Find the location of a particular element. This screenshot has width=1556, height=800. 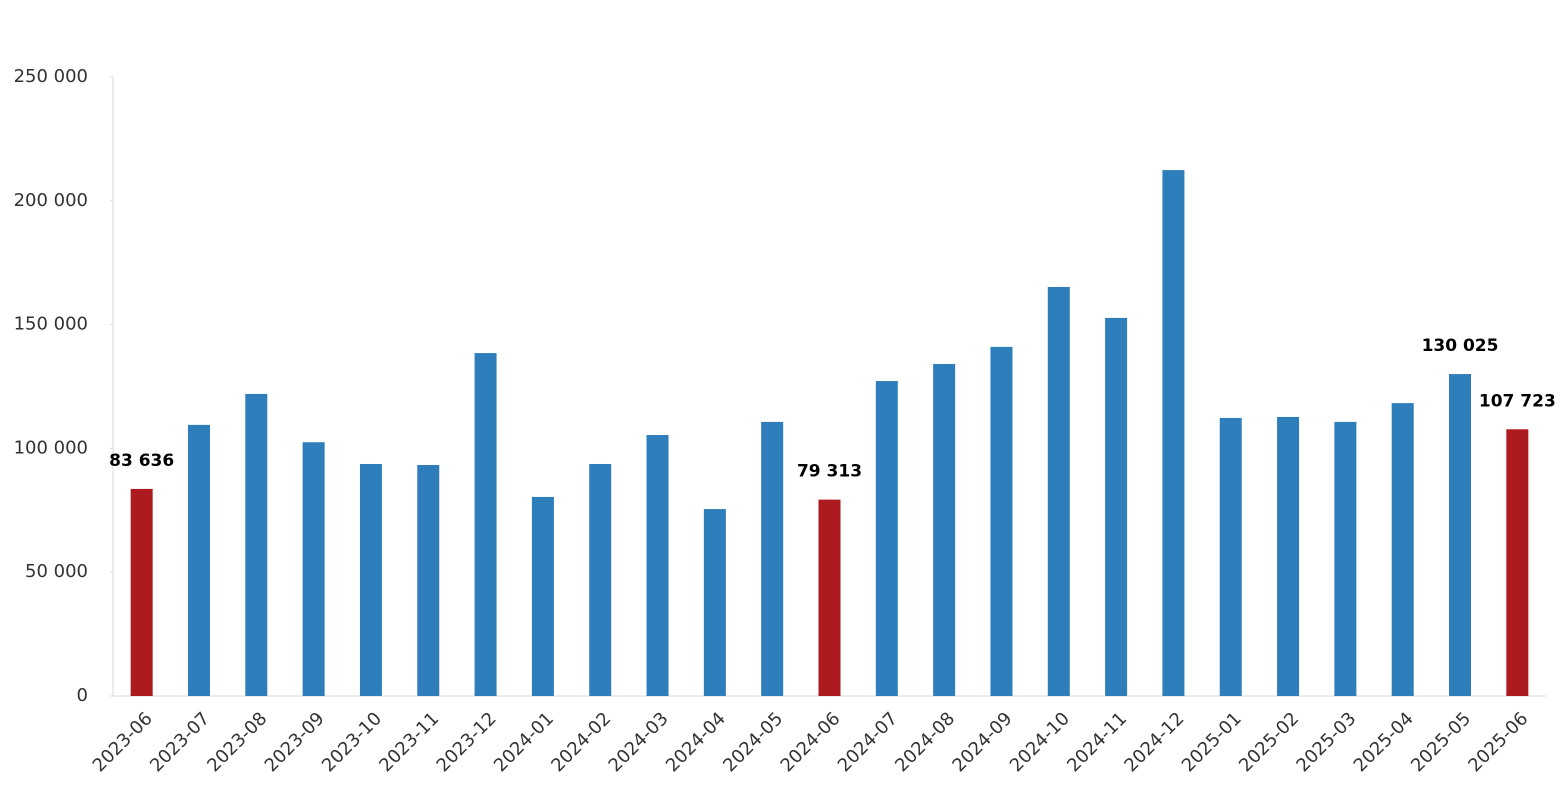

y-tick-label: 200 000 is located at coordinates (51, 200).